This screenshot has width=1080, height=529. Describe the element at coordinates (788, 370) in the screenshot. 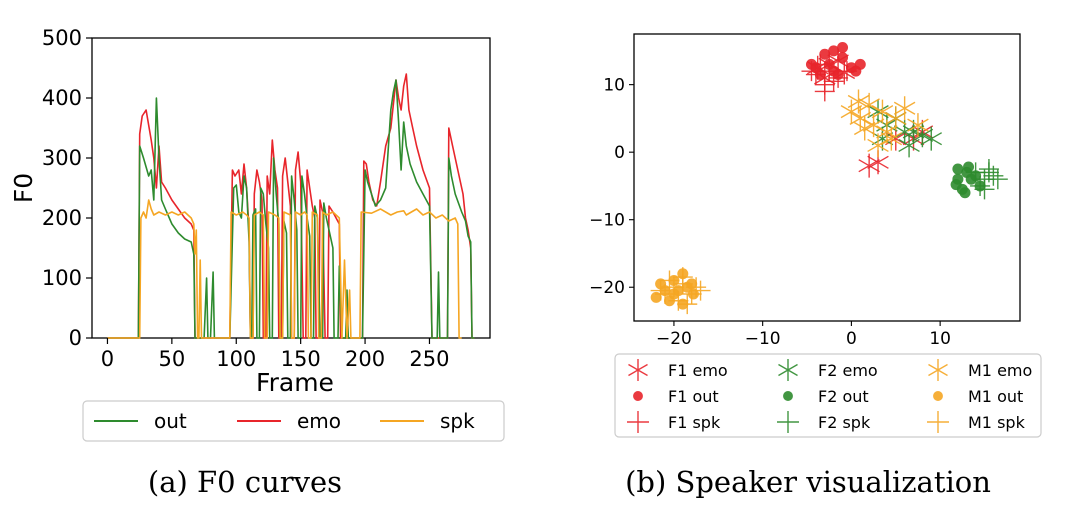

I see `legend-marker-f2-emo` at that location.